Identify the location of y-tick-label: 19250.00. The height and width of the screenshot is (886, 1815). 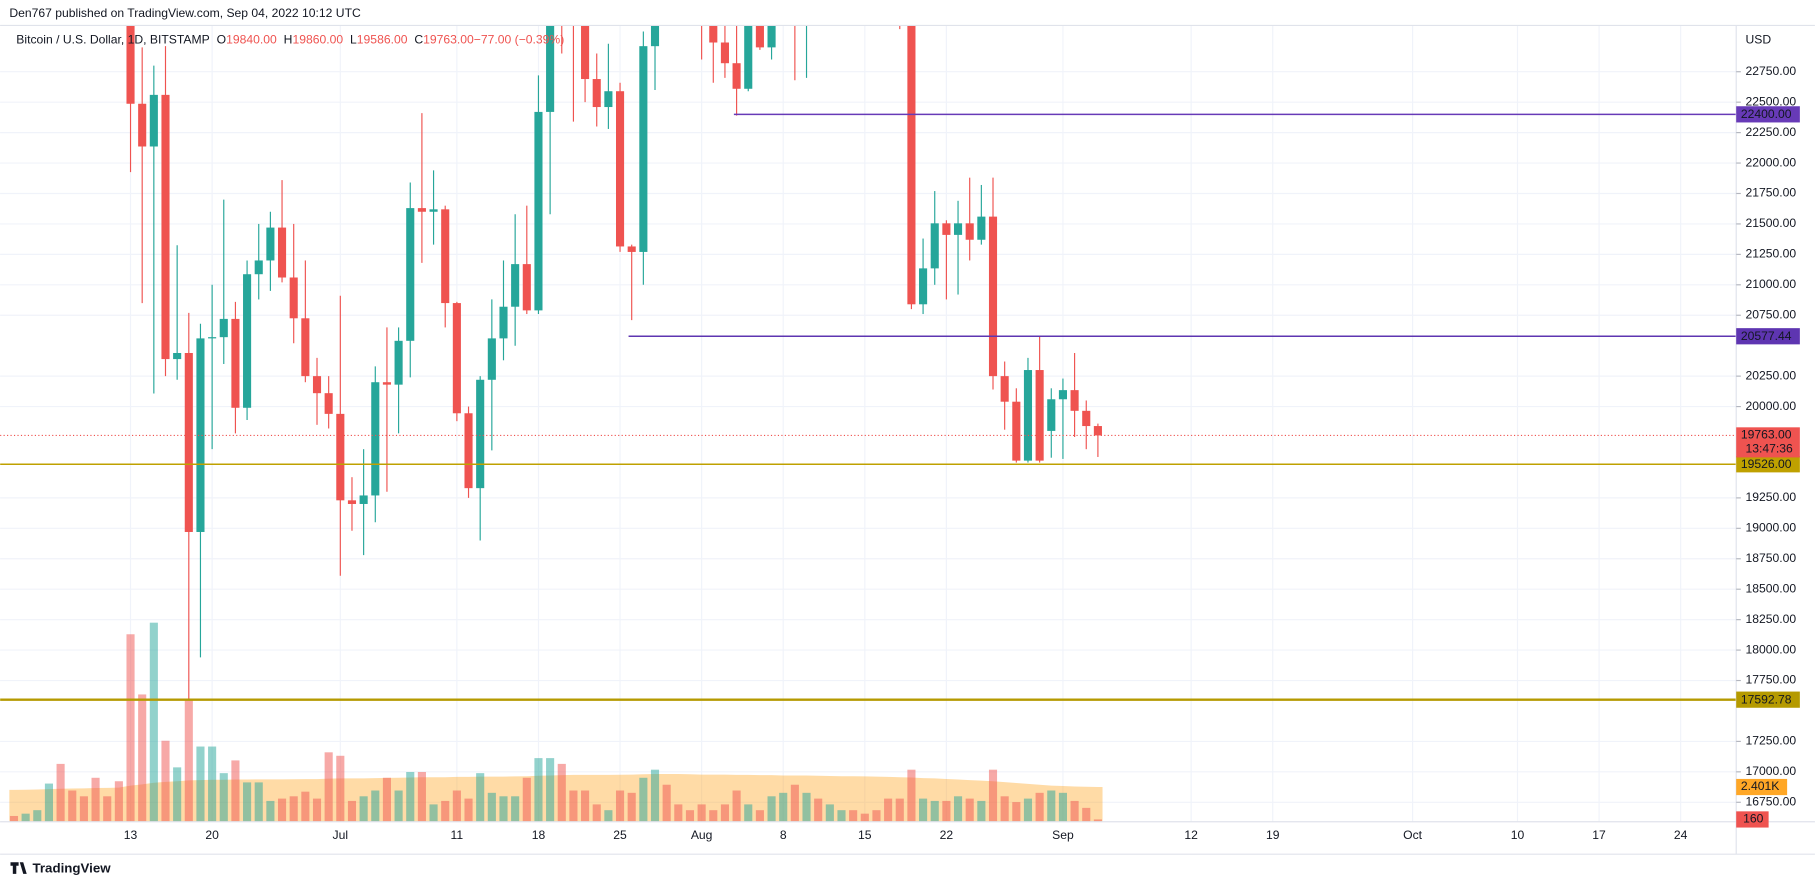
(1770, 497).